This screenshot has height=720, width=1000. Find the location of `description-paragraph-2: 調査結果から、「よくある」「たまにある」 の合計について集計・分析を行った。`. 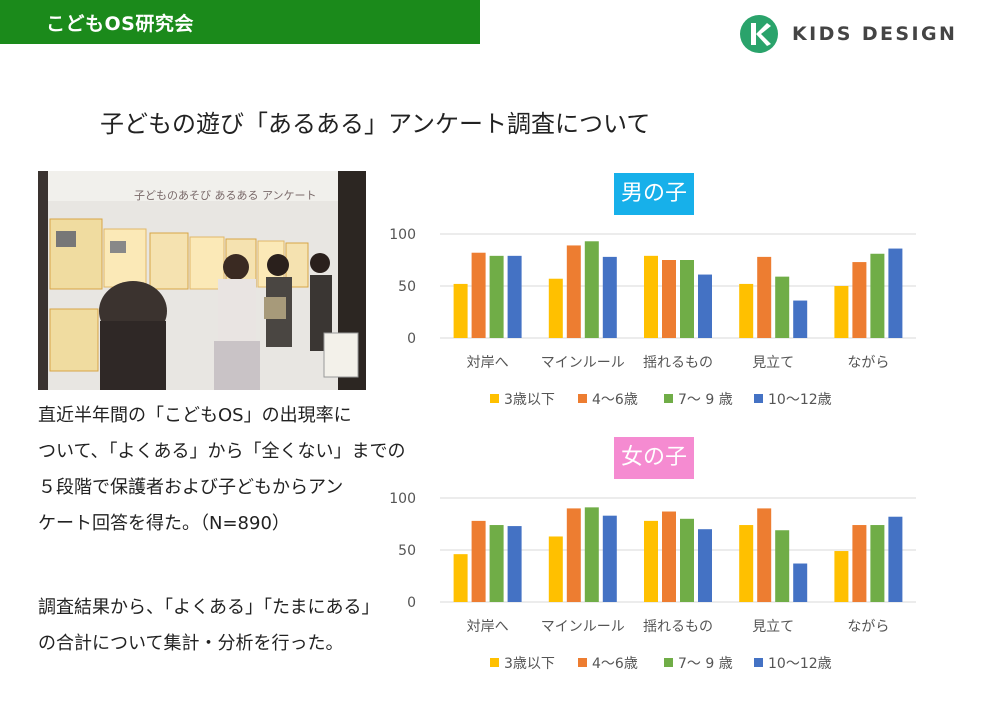

description-paragraph-2: 調査結果から、「よくある」「たまにある」 の合計について集計・分析を行った。 is located at coordinates (209, 626).